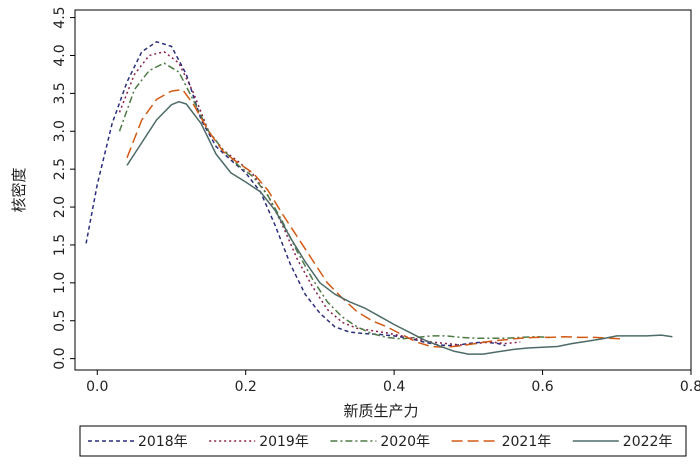 The width and height of the screenshot is (700, 472). I want to click on y-axis: 0.0 0.5 1.0 1.5 2.0 2.5 3.0 3.5 4.0 4.5, so click(63, 188).